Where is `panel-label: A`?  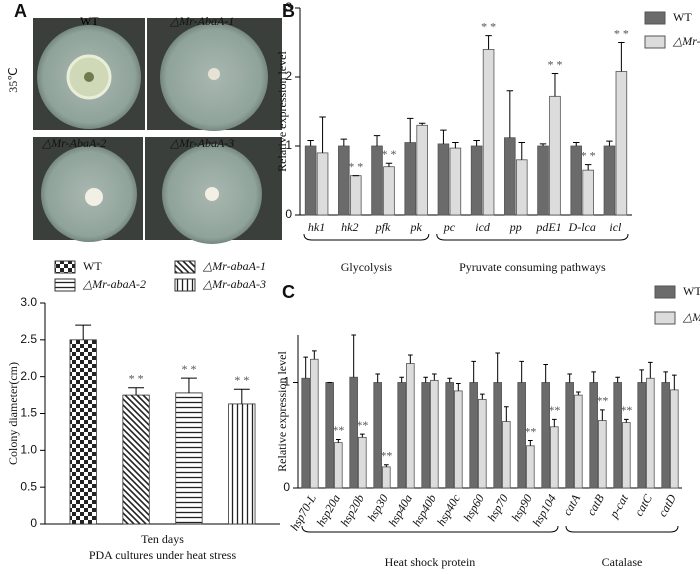
panel-label: A is located at coordinates (20, 11).